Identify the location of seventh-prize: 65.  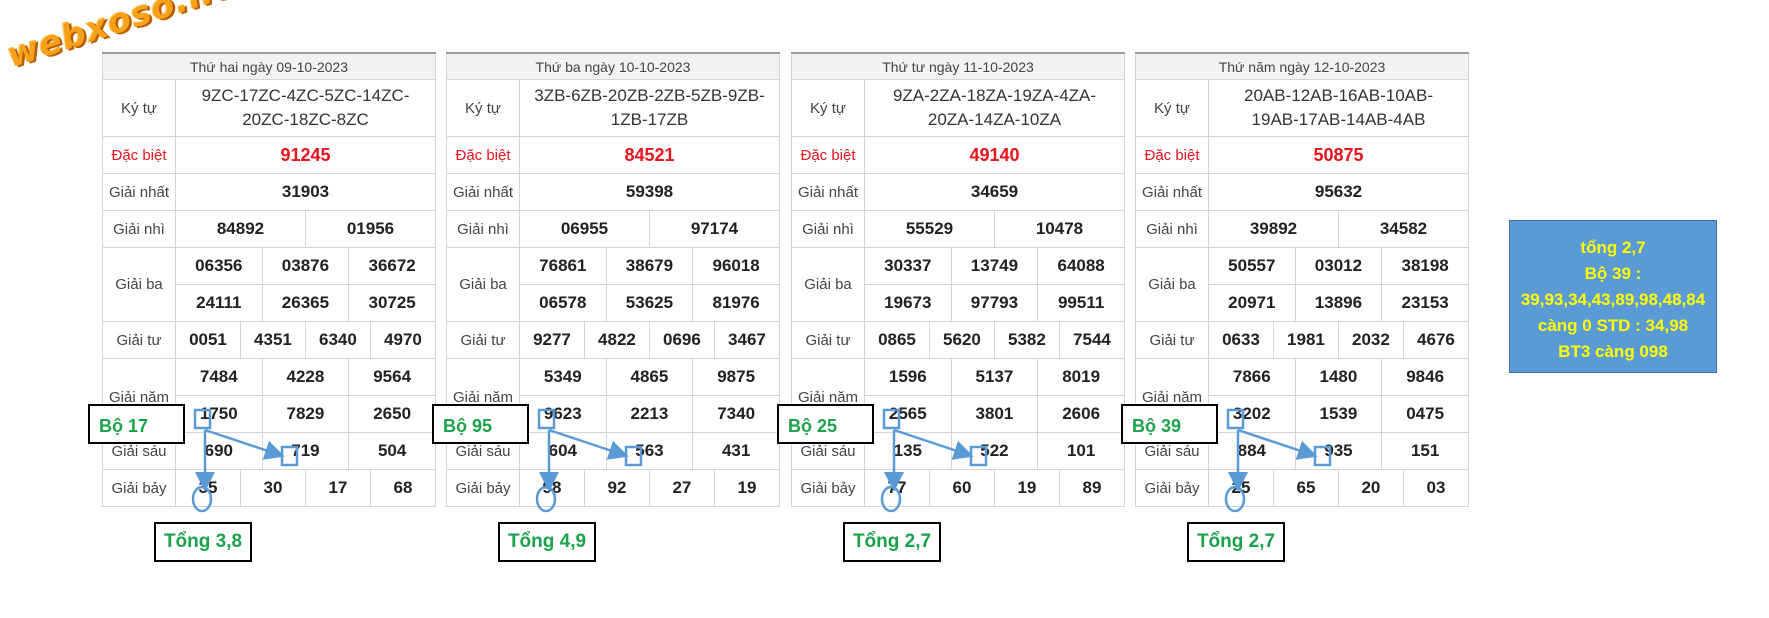
(1306, 487).